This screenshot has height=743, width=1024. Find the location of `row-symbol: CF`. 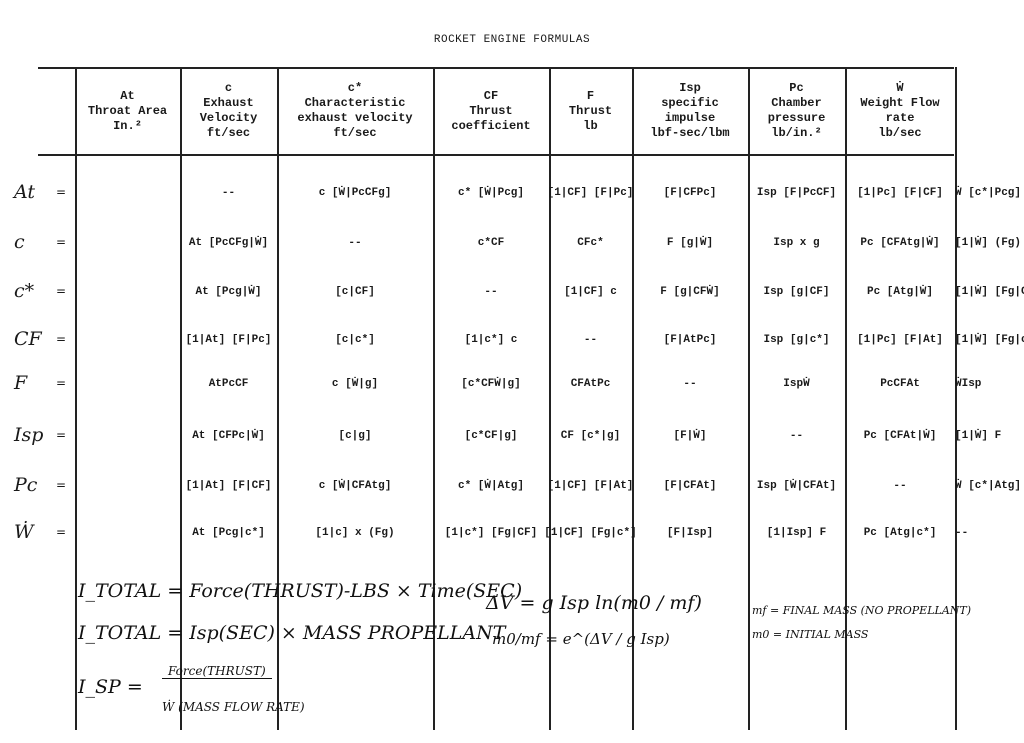

row-symbol: CF is located at coordinates (28, 339).